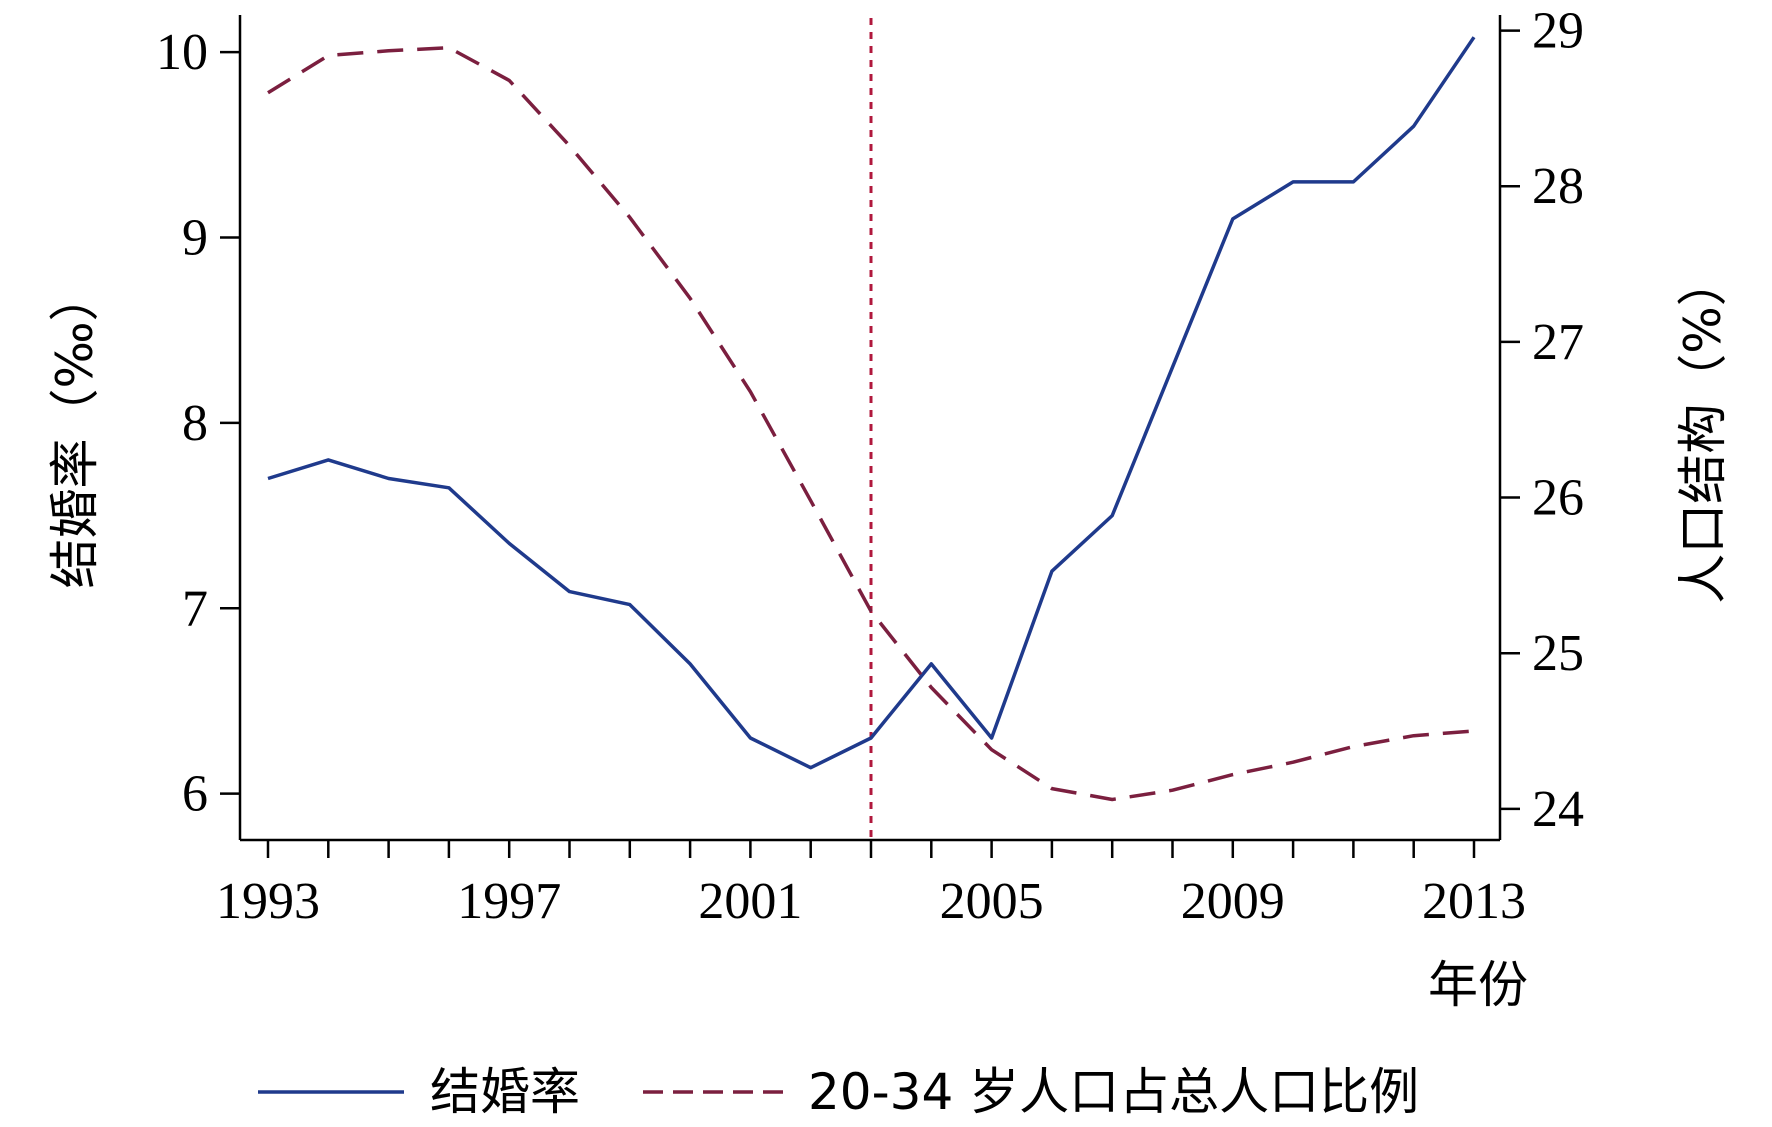  What do you see at coordinates (1558, 653) in the screenshot?
I see `y-right-tick-label: 25` at bounding box center [1558, 653].